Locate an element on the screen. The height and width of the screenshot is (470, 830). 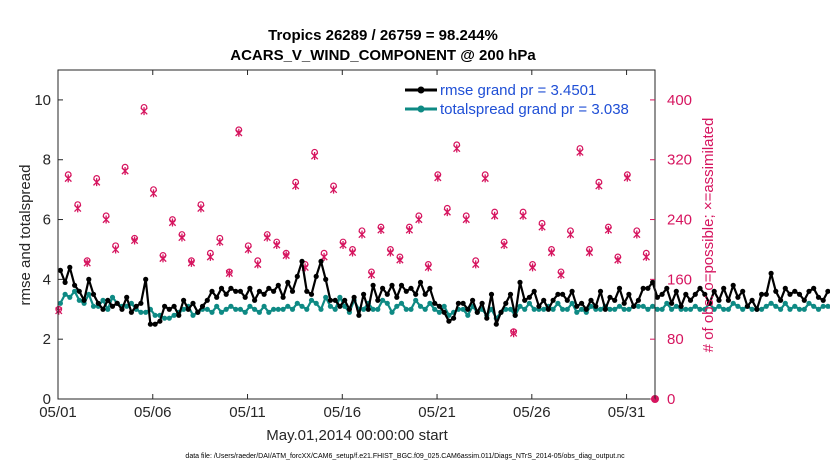
y-right-tick-label: 160 is located at coordinates (679, 279).